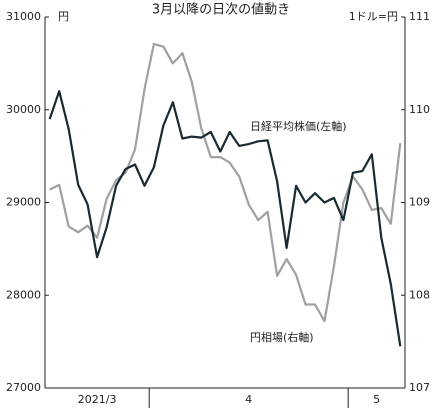  What do you see at coordinates (248, 399) in the screenshot?
I see `x-group-label: 4` at bounding box center [248, 399].